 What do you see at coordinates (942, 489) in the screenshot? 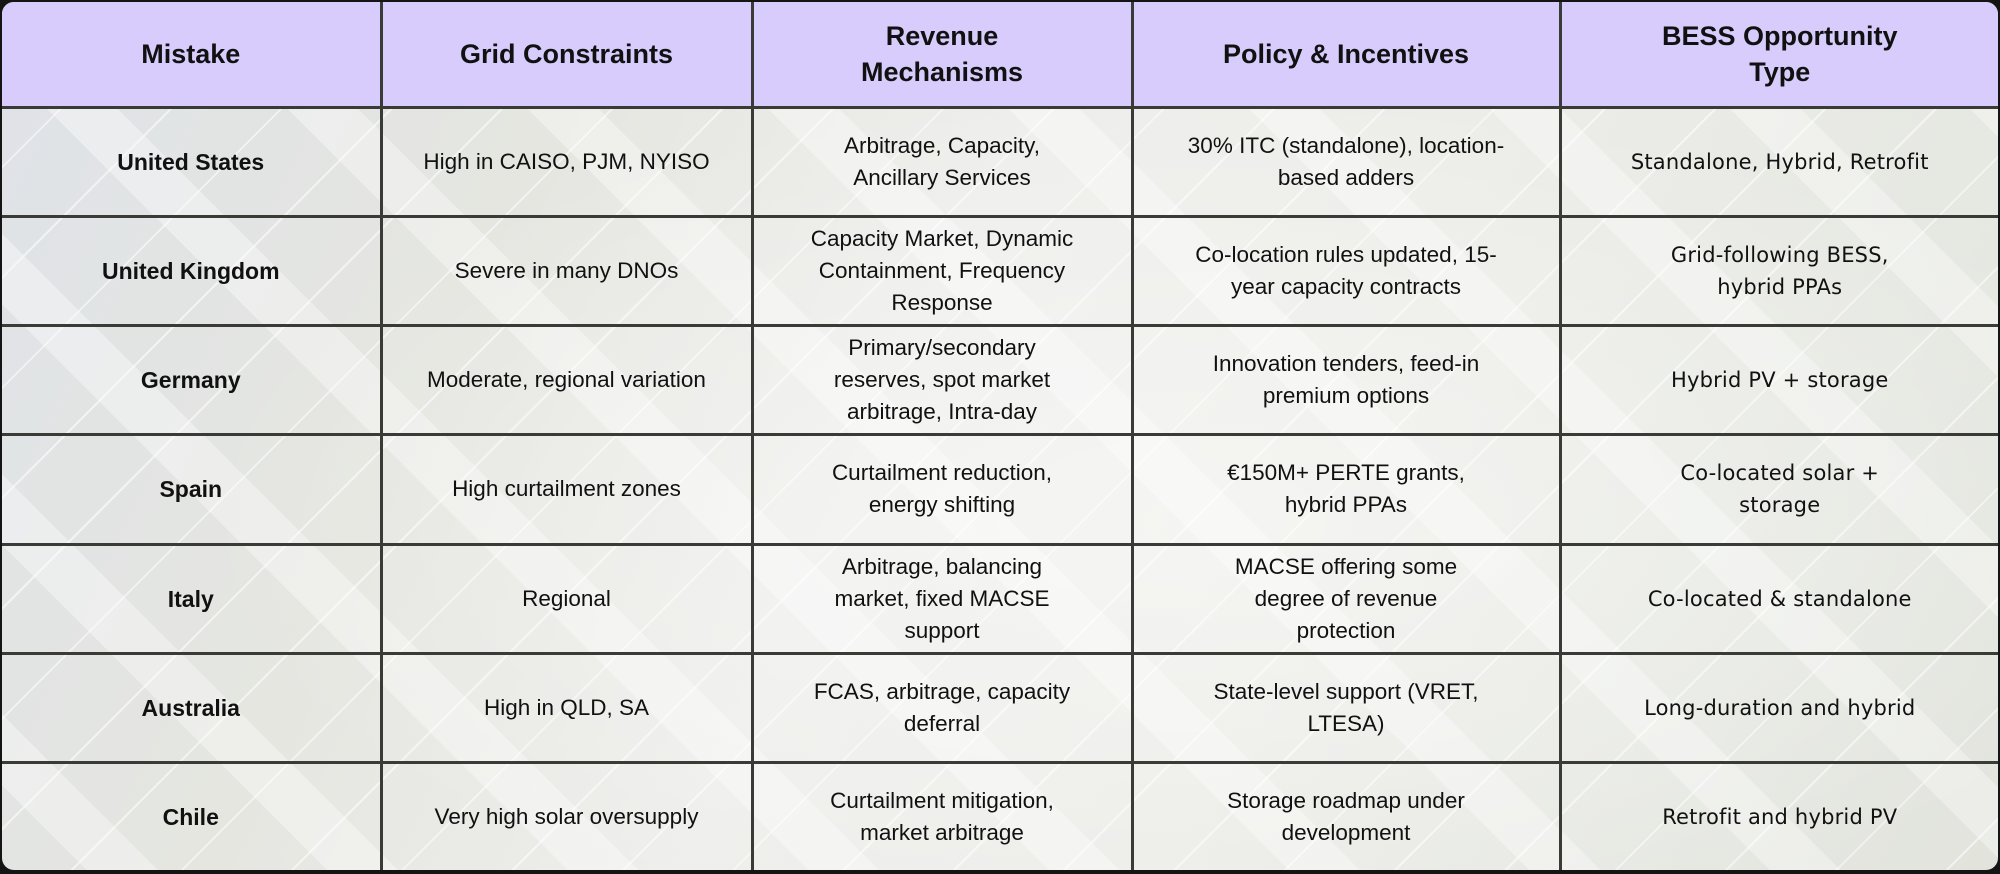
I see `revenue-mechanisms-cell: Curtailment reduction, energy shifting` at bounding box center [942, 489].